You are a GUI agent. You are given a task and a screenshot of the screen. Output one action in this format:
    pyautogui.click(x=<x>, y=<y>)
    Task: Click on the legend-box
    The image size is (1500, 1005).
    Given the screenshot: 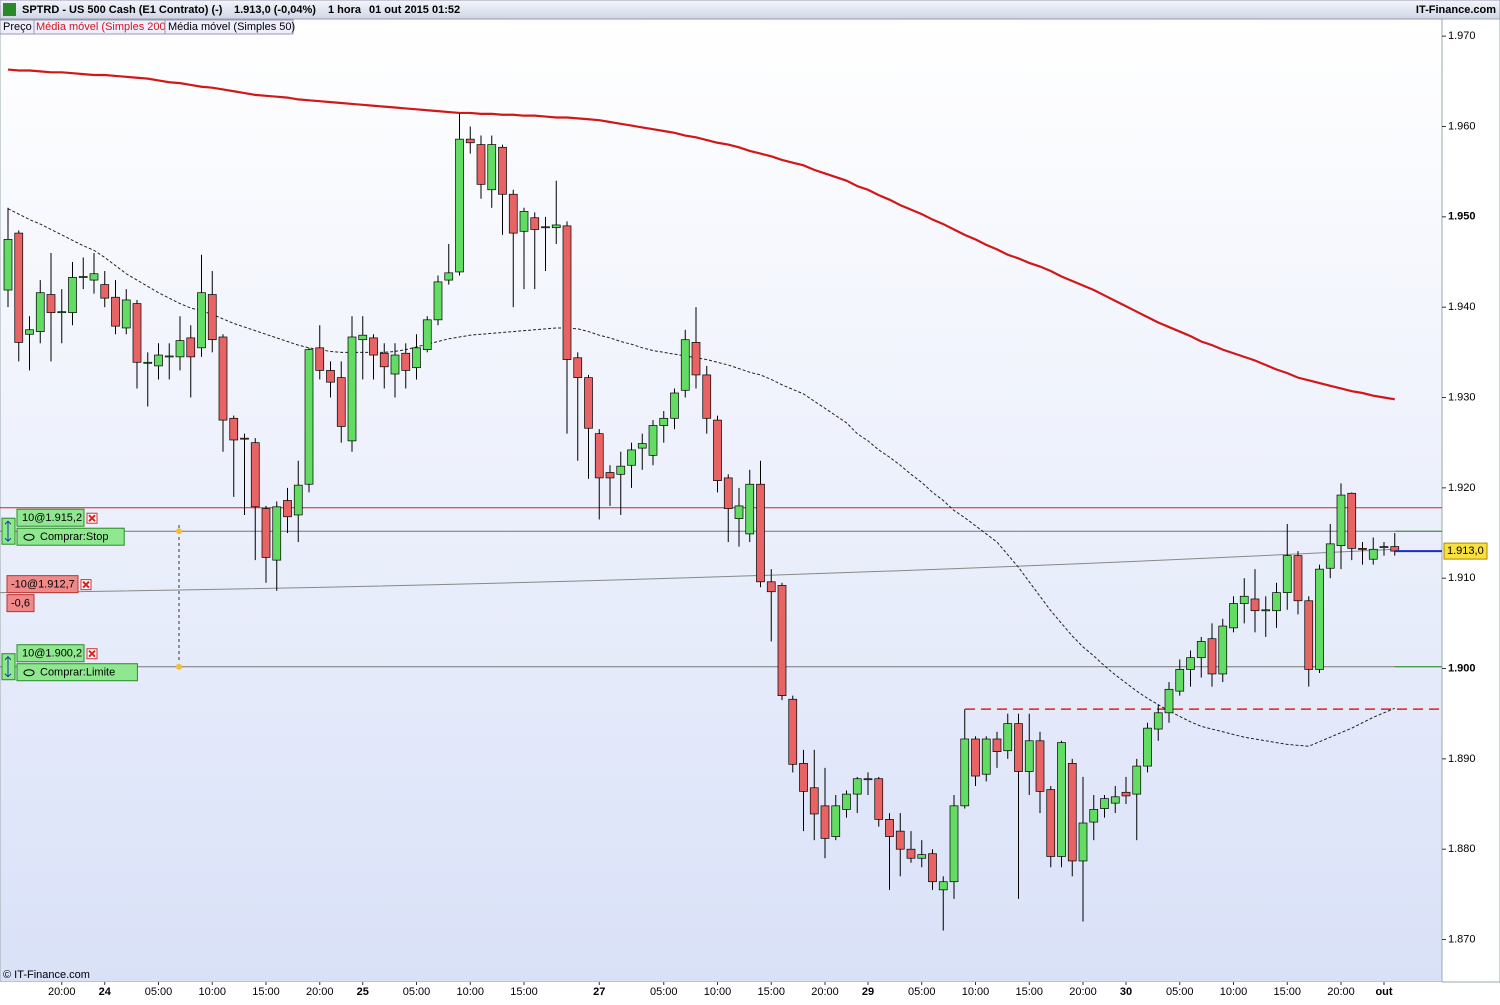 What is the action you would take?
    pyautogui.click(x=229, y=27)
    